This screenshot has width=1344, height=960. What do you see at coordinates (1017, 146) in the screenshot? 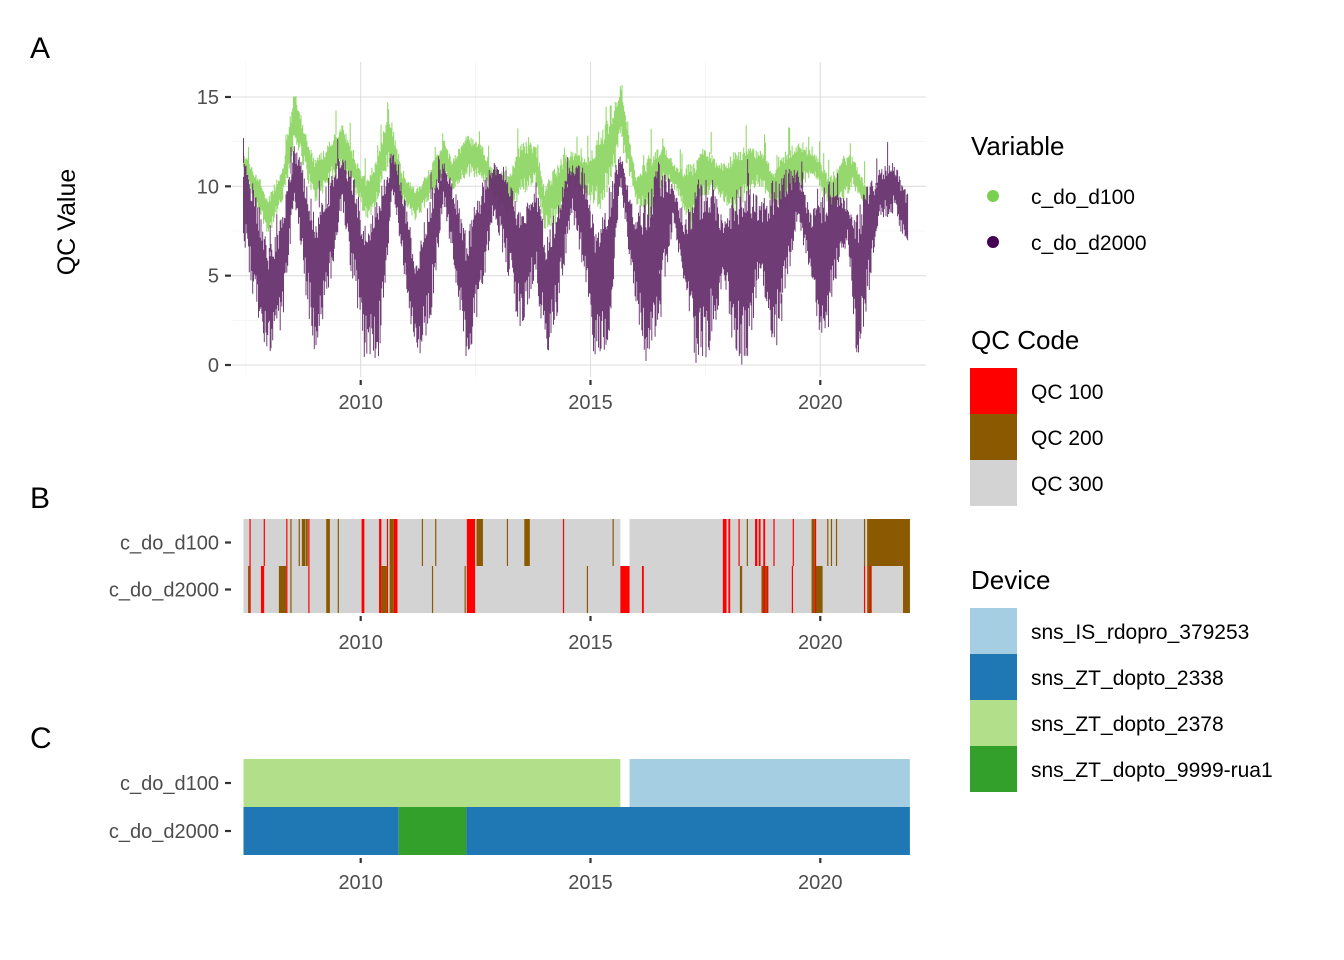
I see `legend-variable-title: Variable` at bounding box center [1017, 146].